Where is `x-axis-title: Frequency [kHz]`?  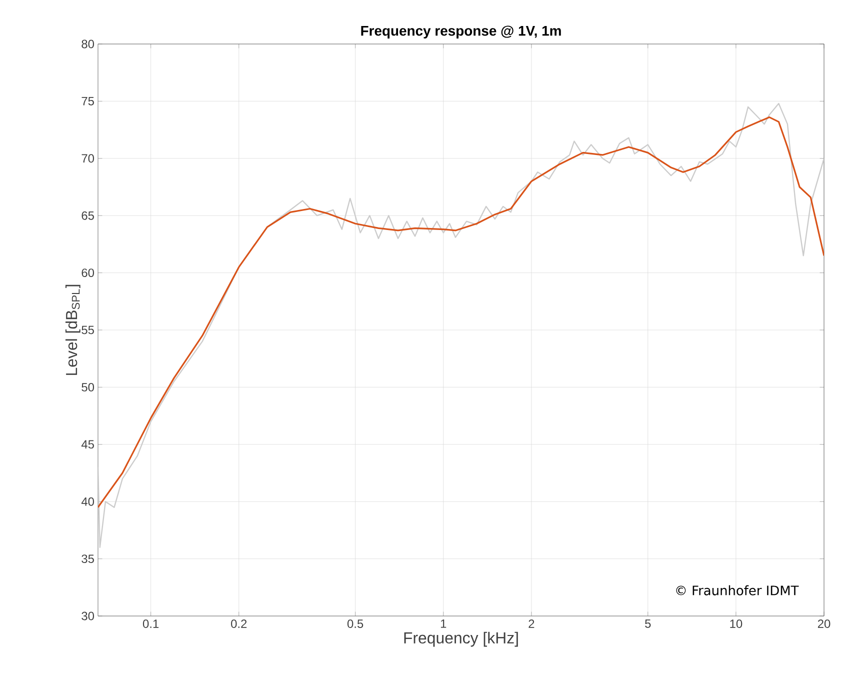
x-axis-title: Frequency [kHz] is located at coordinates (461, 639).